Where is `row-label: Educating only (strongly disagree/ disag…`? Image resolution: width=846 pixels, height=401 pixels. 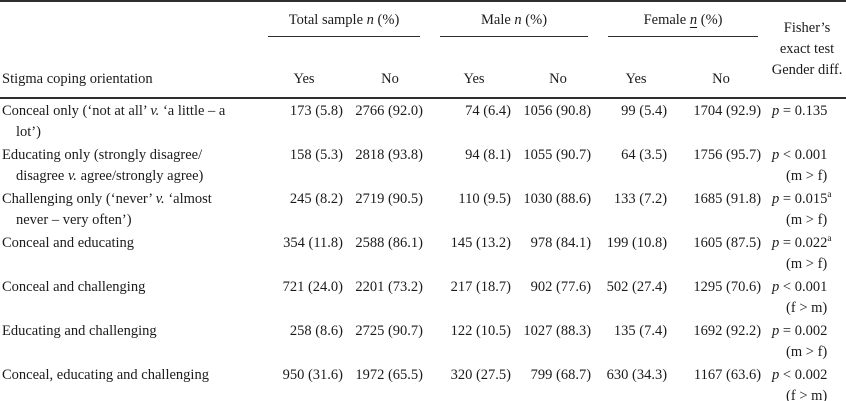 row-label: Educating only (strongly disagree/ disag… is located at coordinates (103, 165).